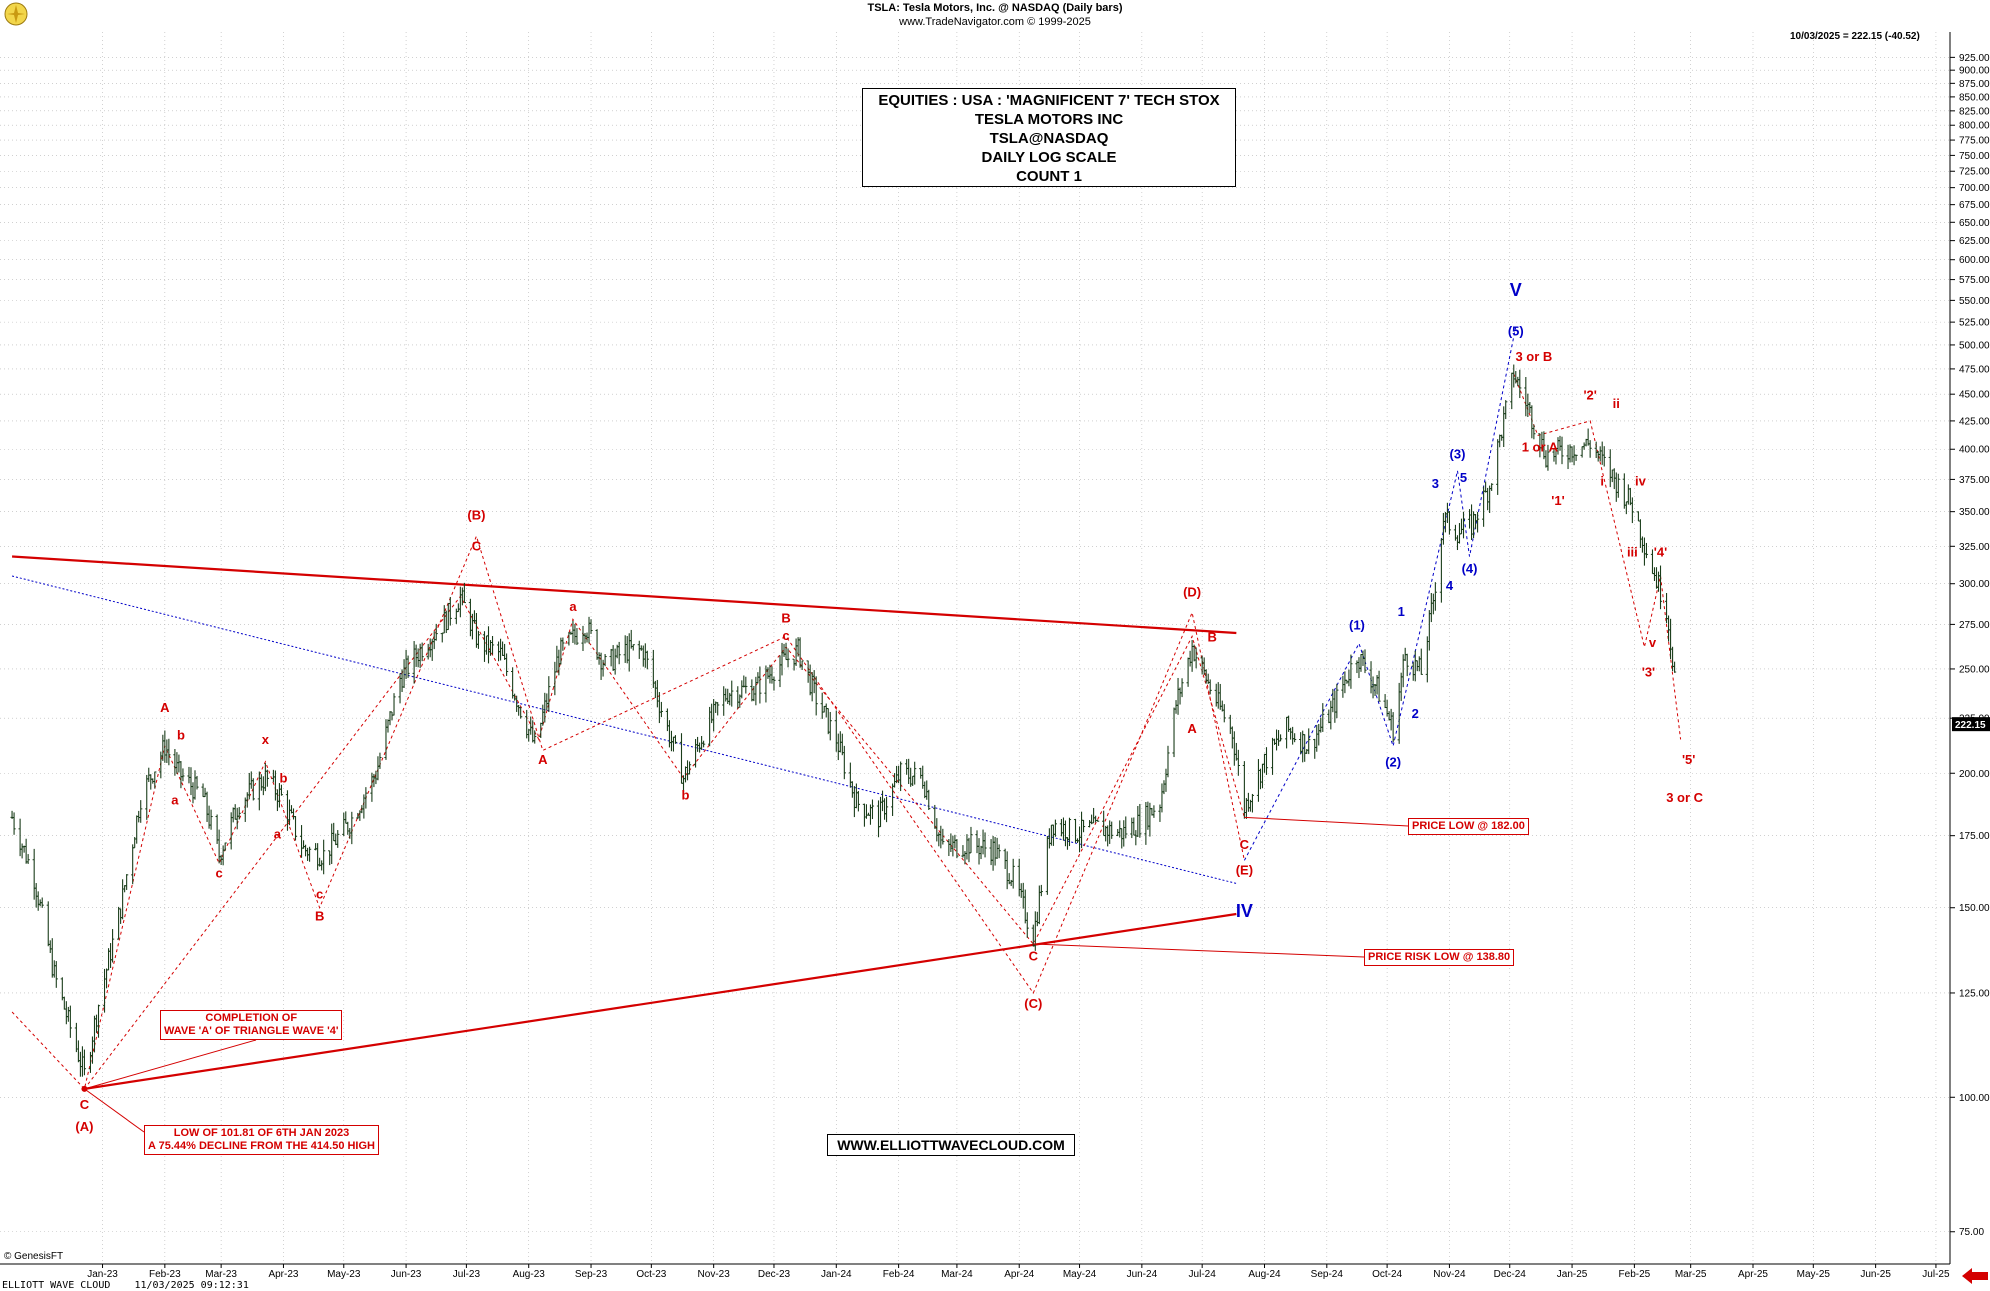  What do you see at coordinates (1975, 1276) in the screenshot?
I see `scroll-right-arrow-icon` at bounding box center [1975, 1276].